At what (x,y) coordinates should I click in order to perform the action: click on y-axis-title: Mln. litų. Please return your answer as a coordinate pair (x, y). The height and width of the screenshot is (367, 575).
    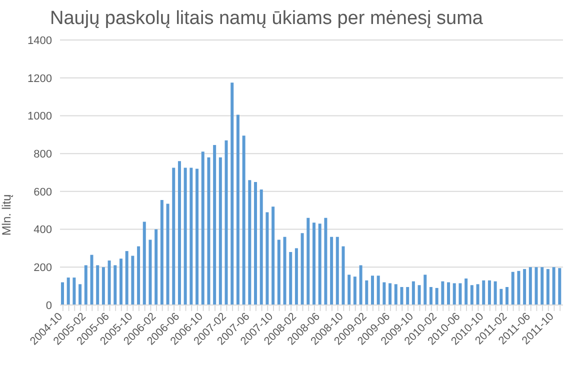
    Looking at the image, I should click on (7, 215).